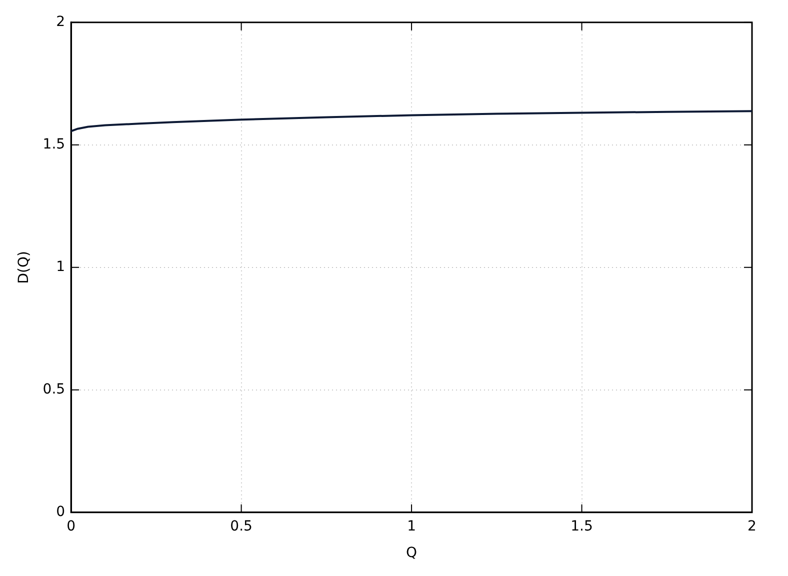 The width and height of the screenshot is (788, 576). What do you see at coordinates (54, 390) in the screenshot?
I see `y-tick-label: 0.5` at bounding box center [54, 390].